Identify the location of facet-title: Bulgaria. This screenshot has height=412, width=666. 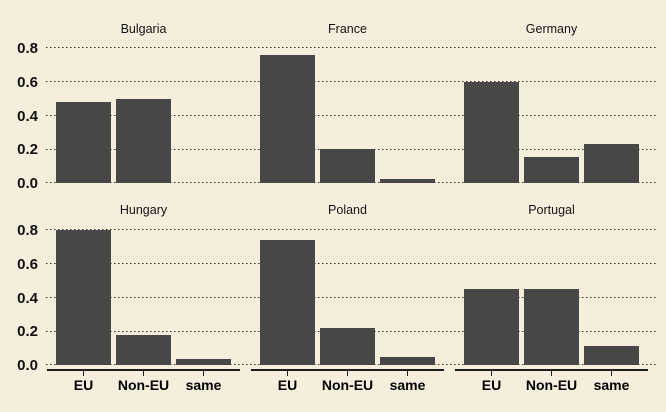
(143, 29).